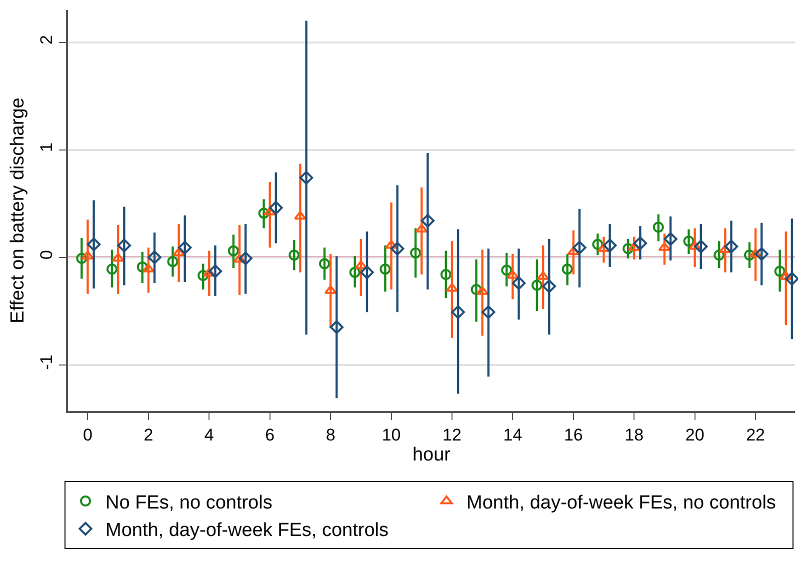 The height and width of the screenshot is (569, 798). I want to click on x-tick-label: 12, so click(452, 434).